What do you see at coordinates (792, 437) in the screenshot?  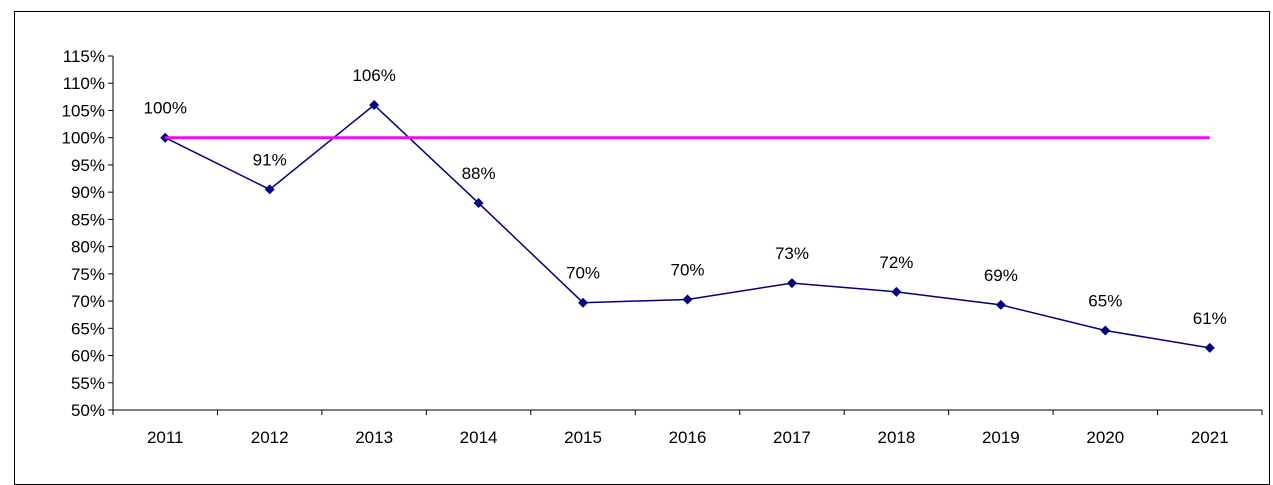 I see `x-tick-label: 2017` at bounding box center [792, 437].